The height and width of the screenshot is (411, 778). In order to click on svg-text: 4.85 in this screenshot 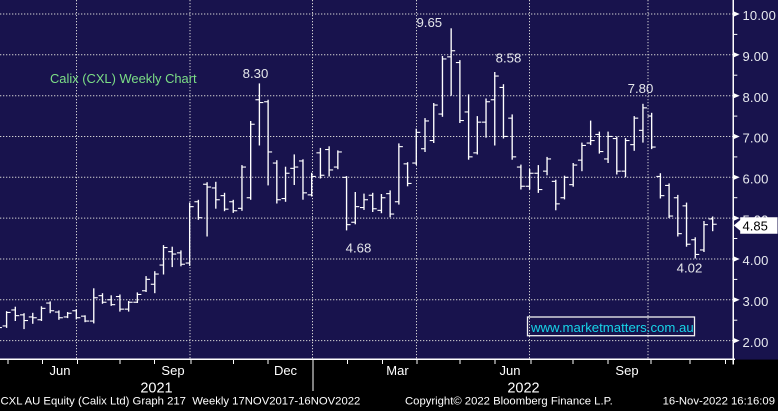, I will do `click(755, 226)`.